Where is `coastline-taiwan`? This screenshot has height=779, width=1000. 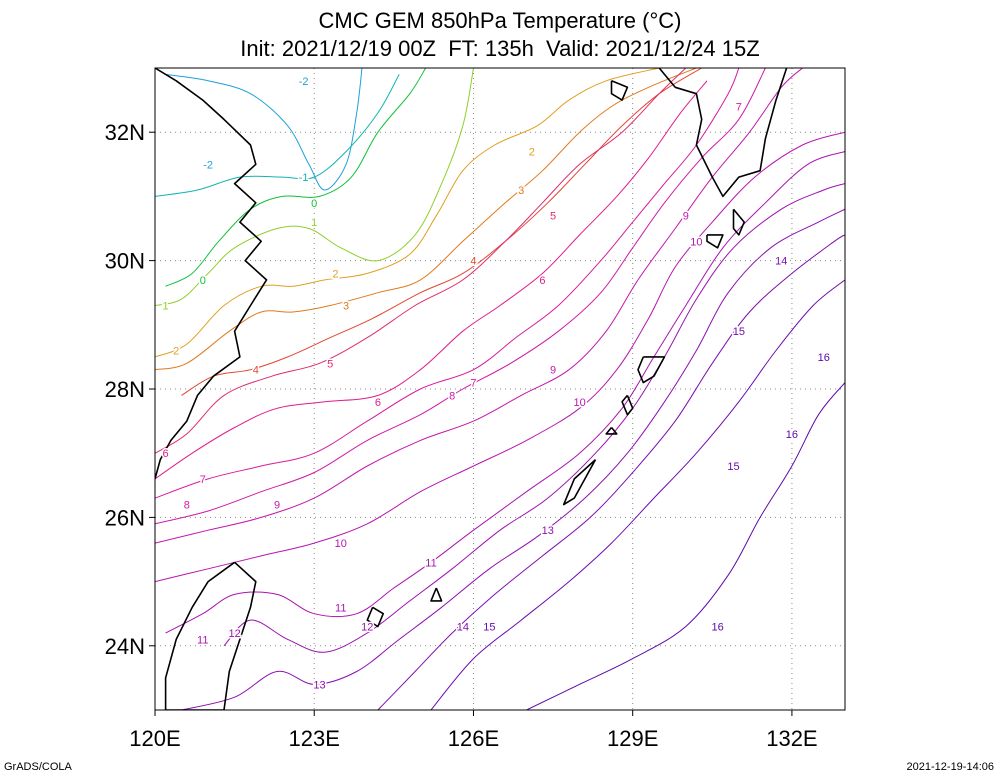
coastline-taiwan is located at coordinates (210, 635).